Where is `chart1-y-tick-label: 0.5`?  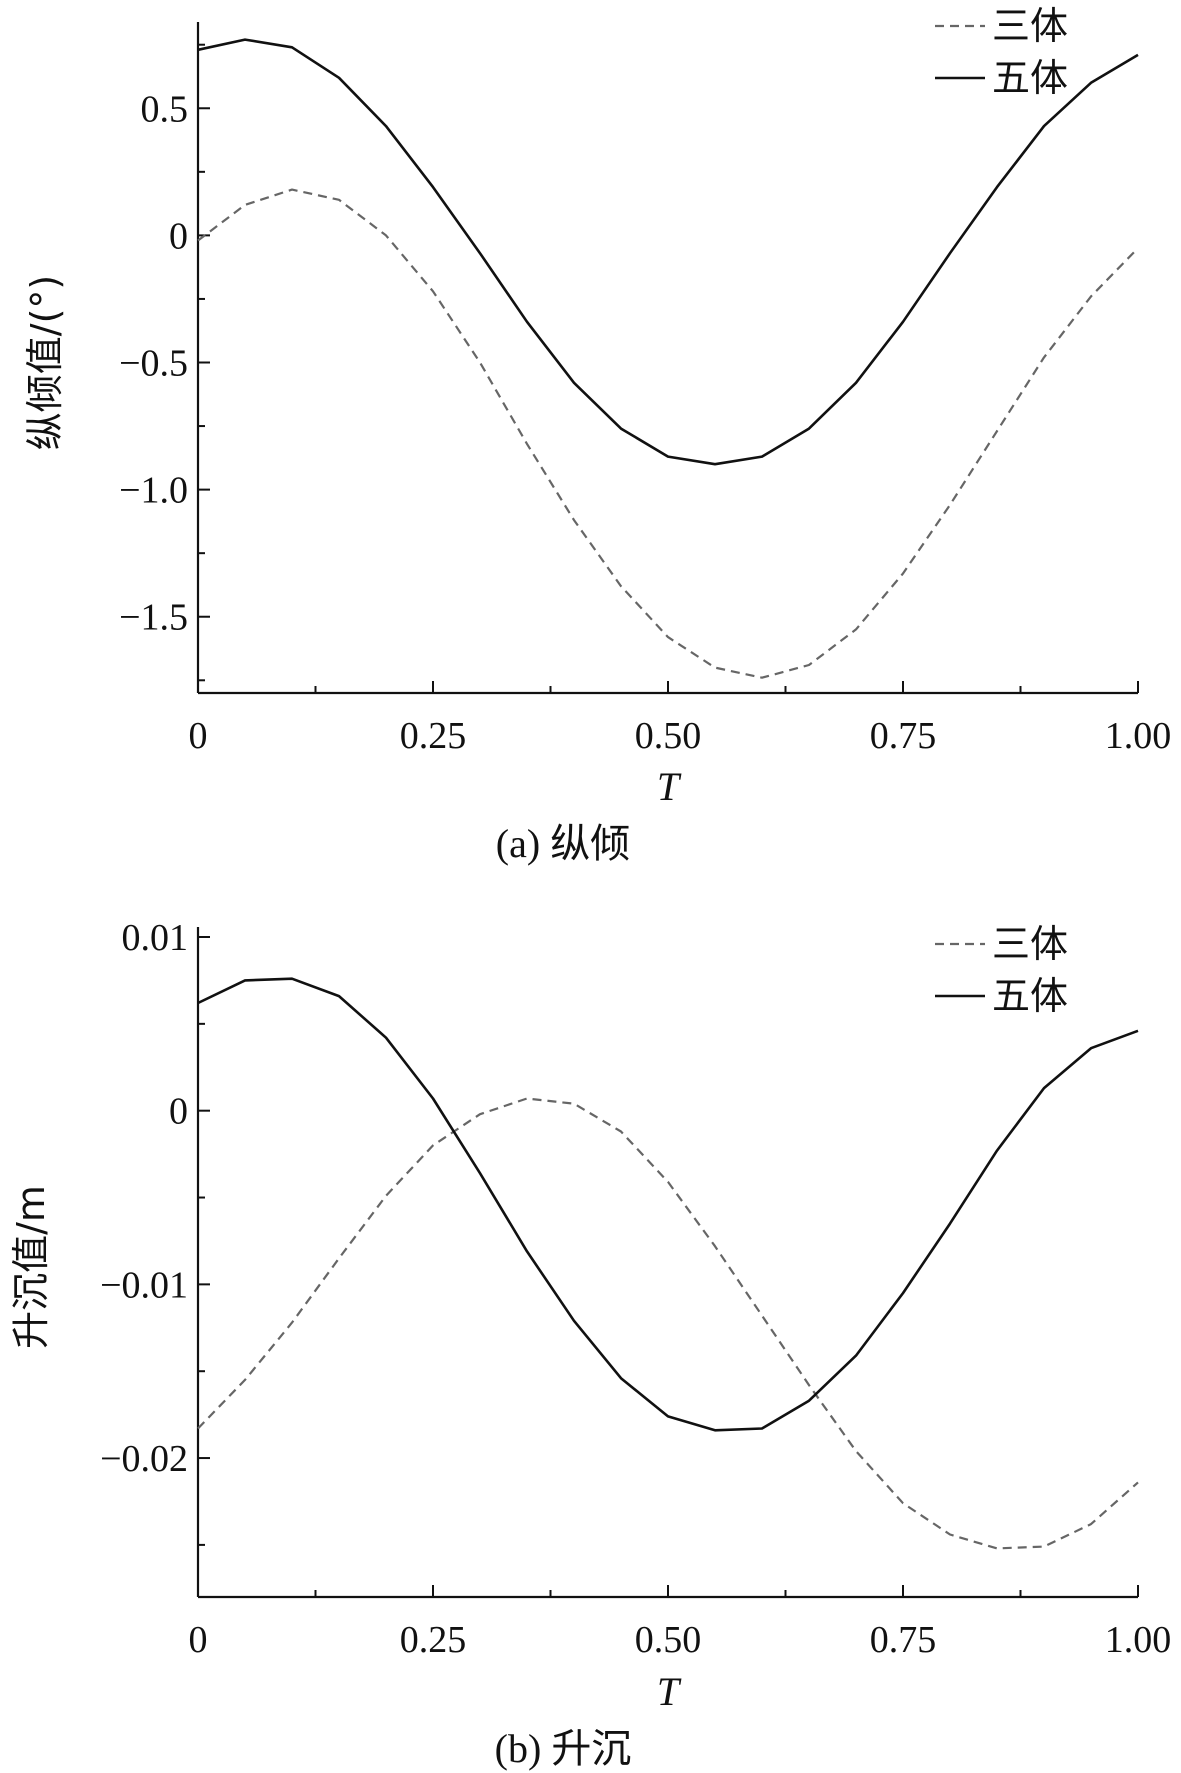 chart1-y-tick-label: 0.5 is located at coordinates (165, 109).